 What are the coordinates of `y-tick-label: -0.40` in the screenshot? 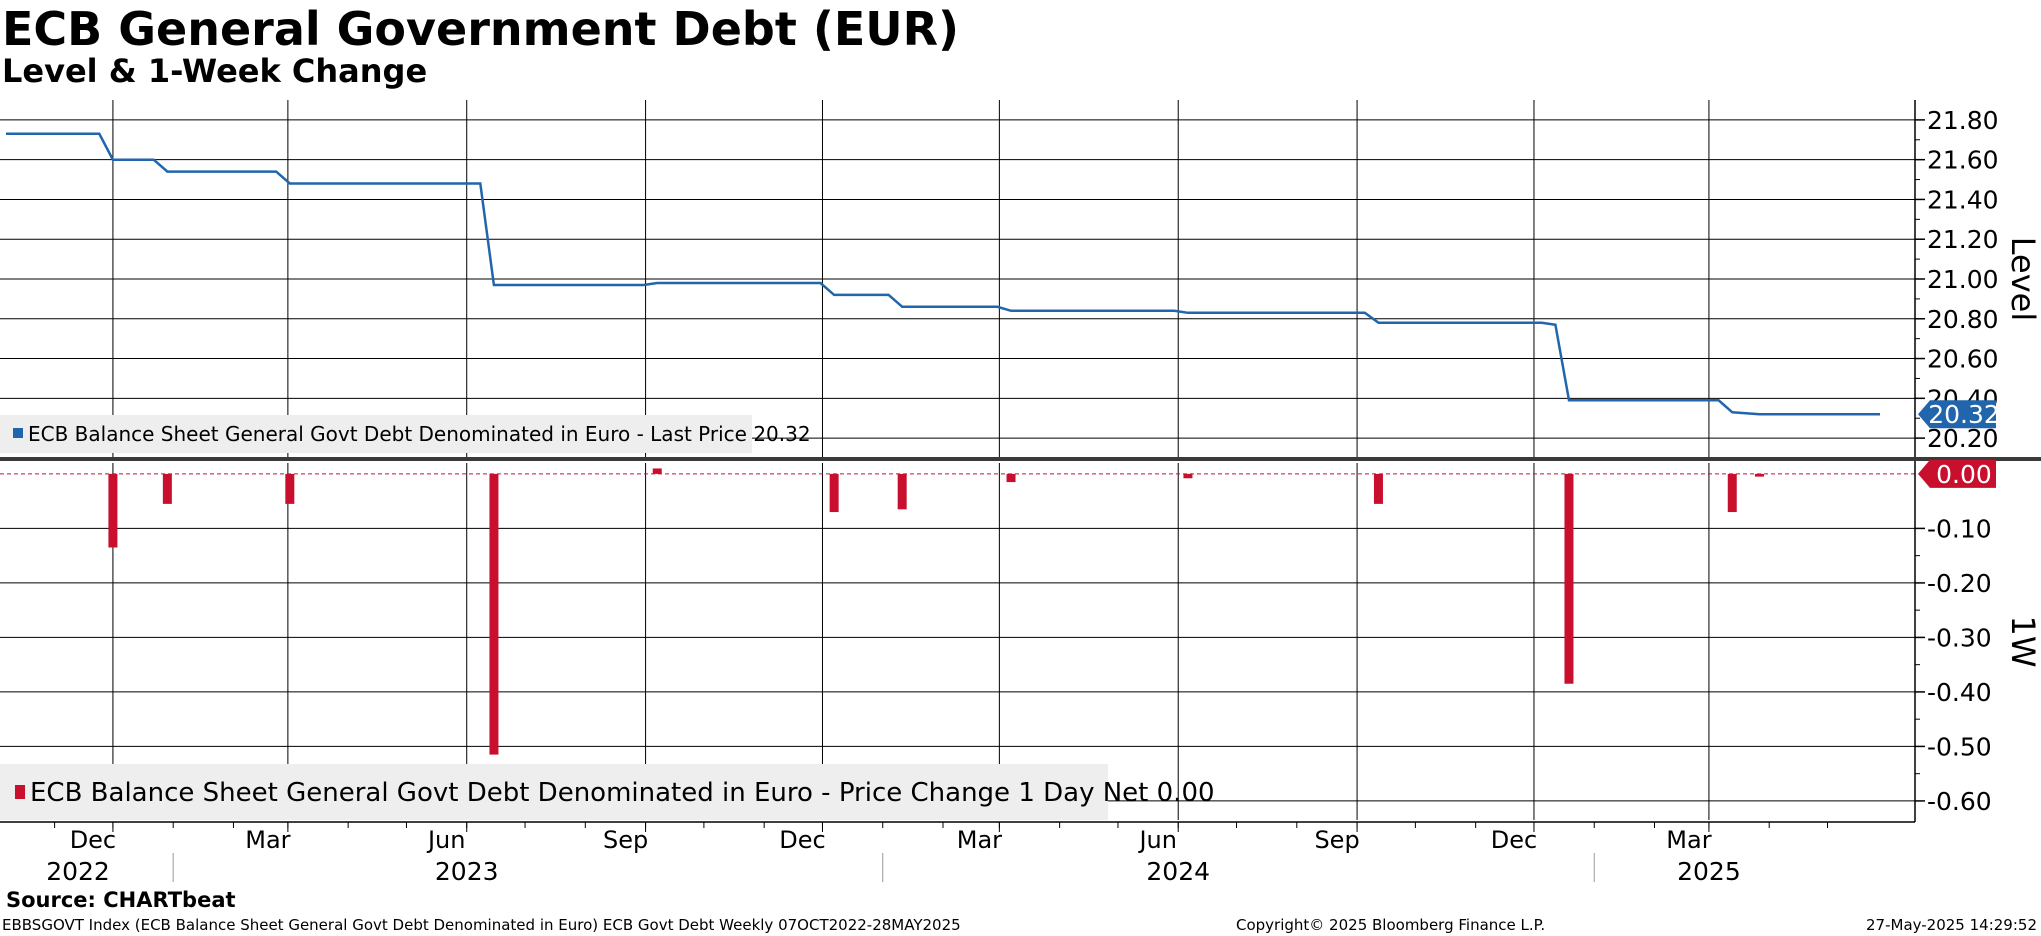 It's located at (1959, 692).